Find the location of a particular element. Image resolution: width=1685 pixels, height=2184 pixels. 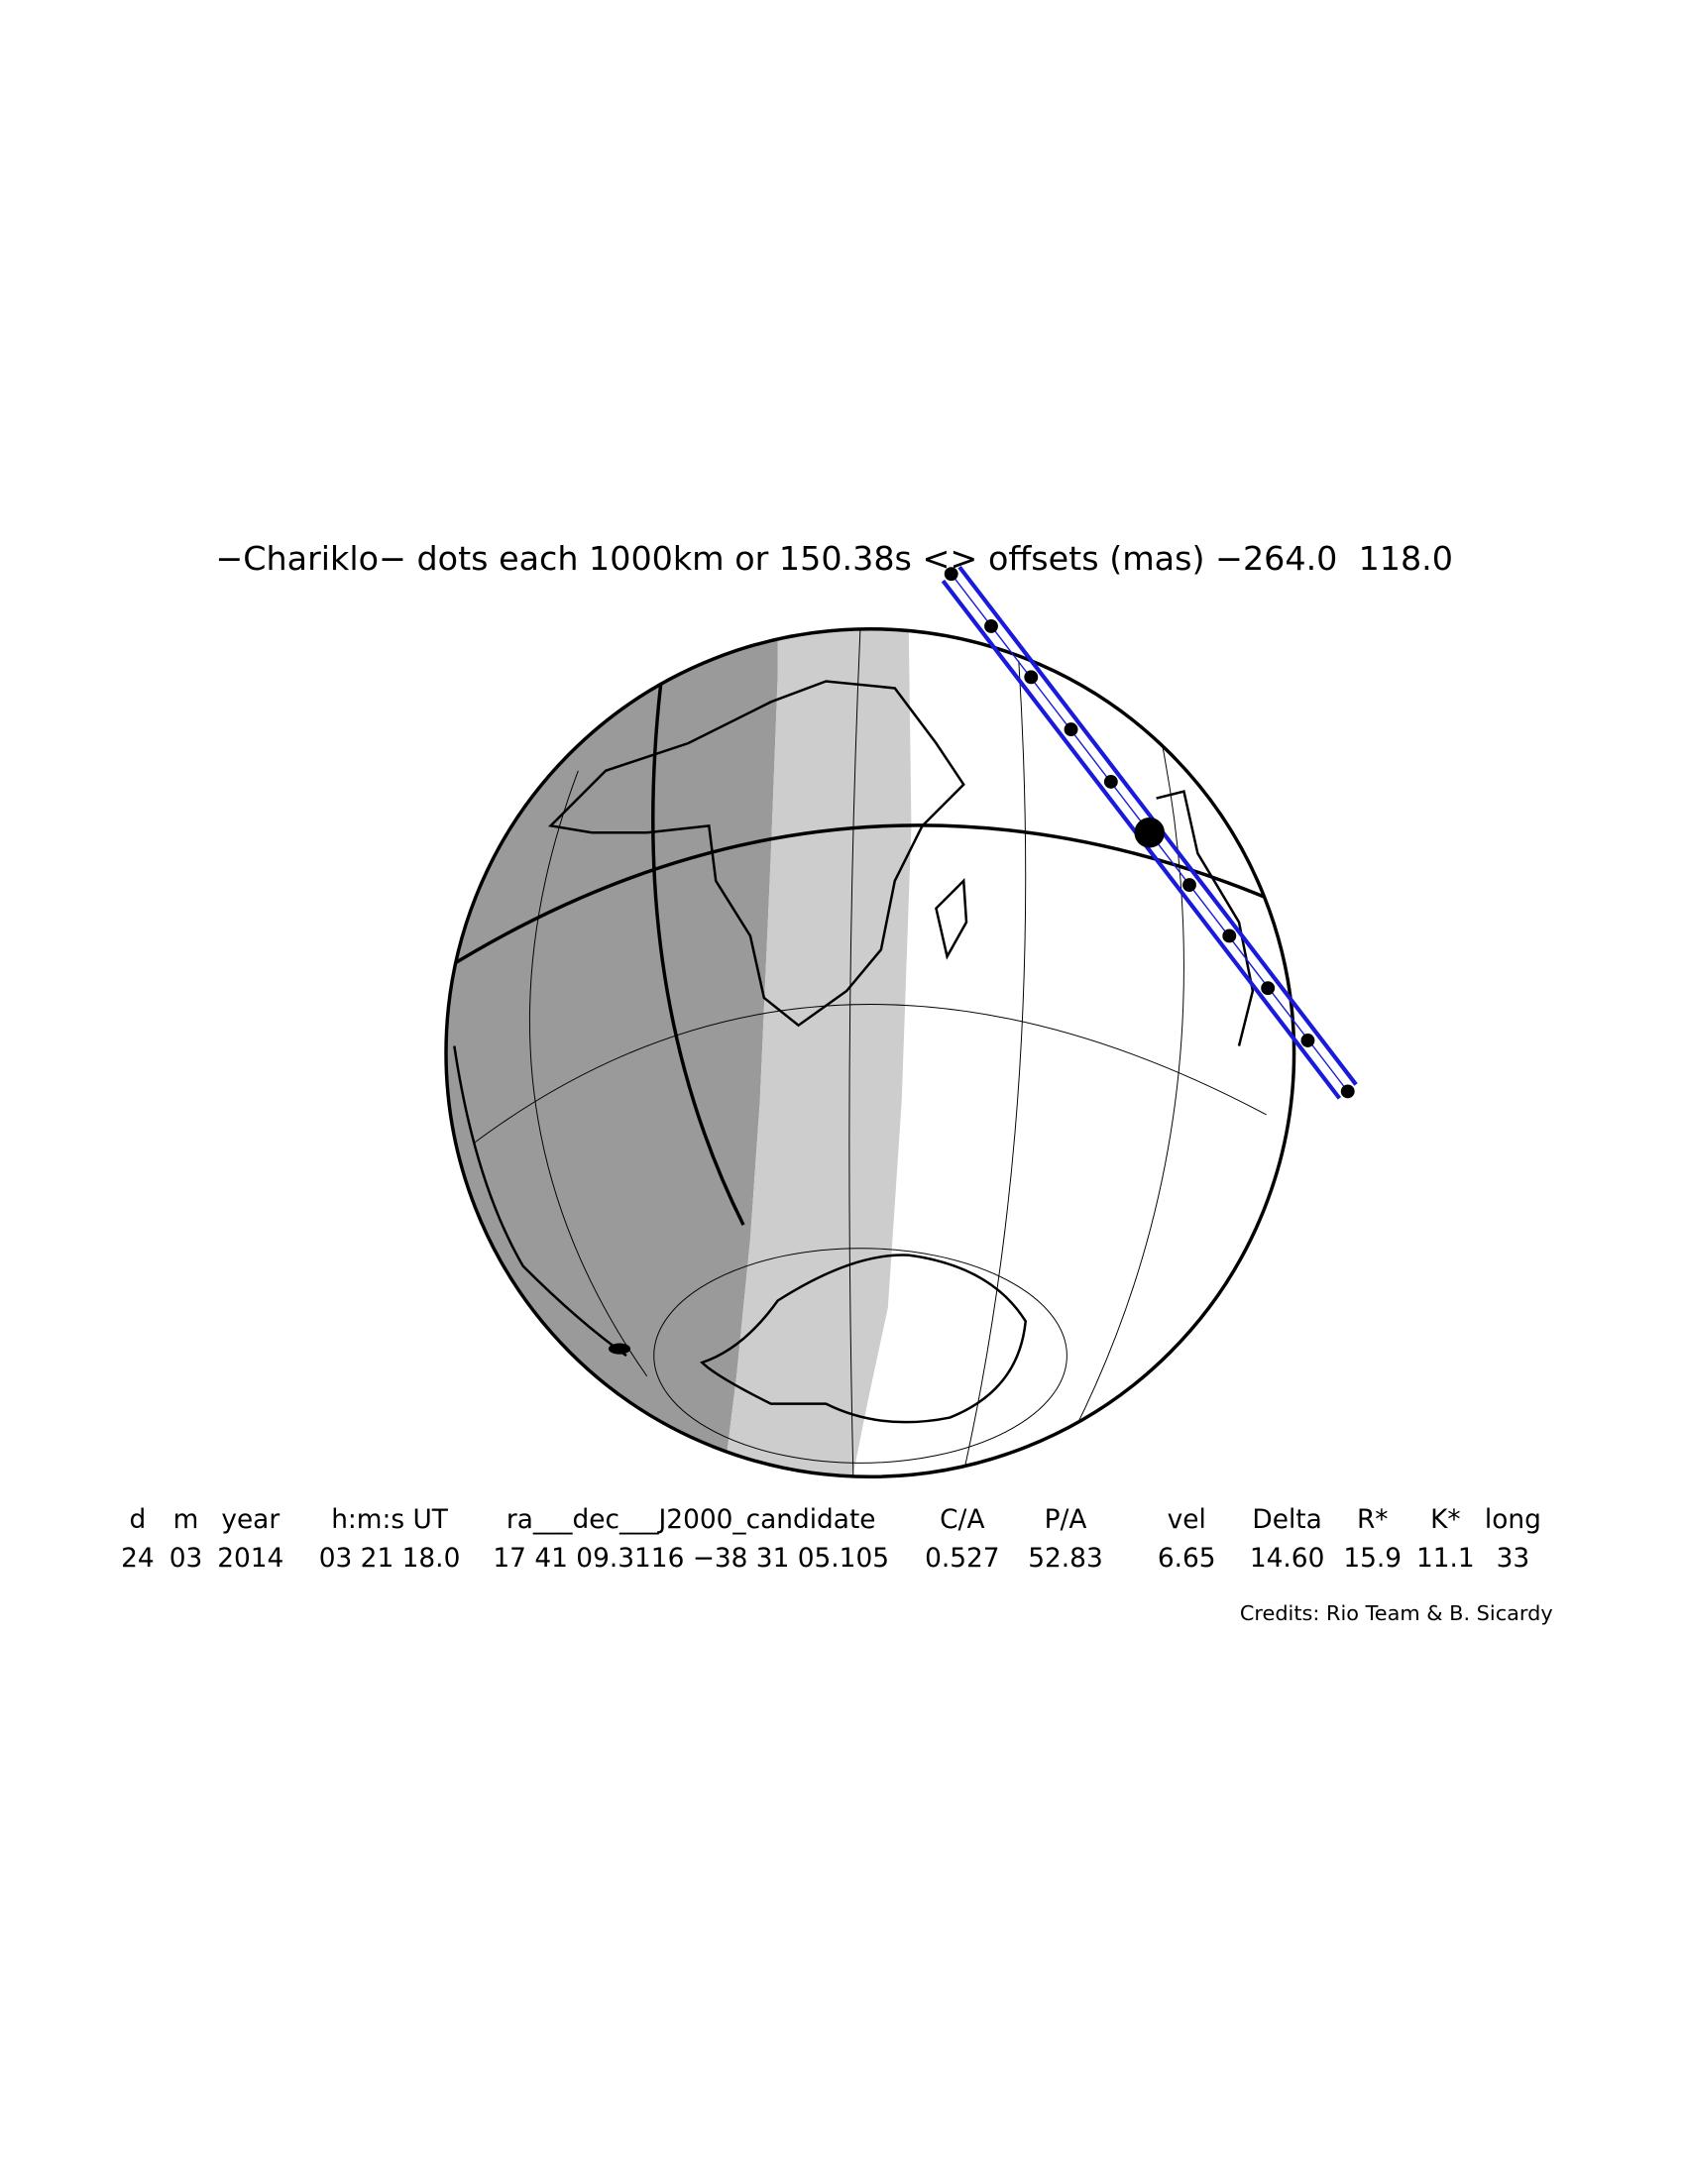

table-header: C/A is located at coordinates (962, 1520).